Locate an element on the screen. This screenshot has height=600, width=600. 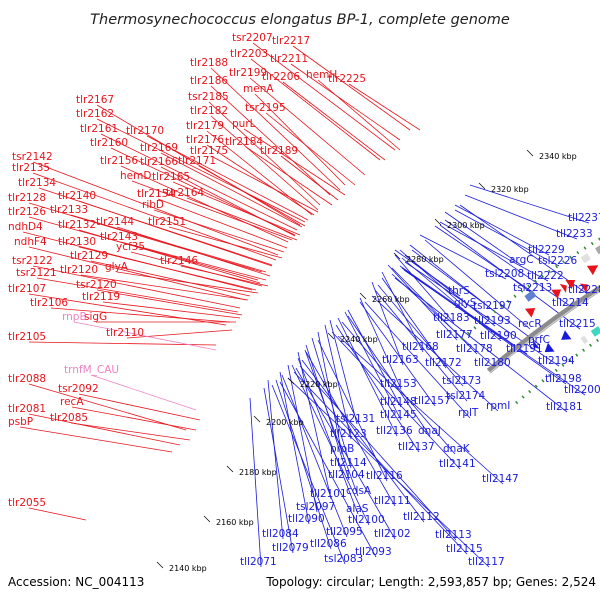
forward-gene-label: ycf35 is located at coordinates (130, 247).